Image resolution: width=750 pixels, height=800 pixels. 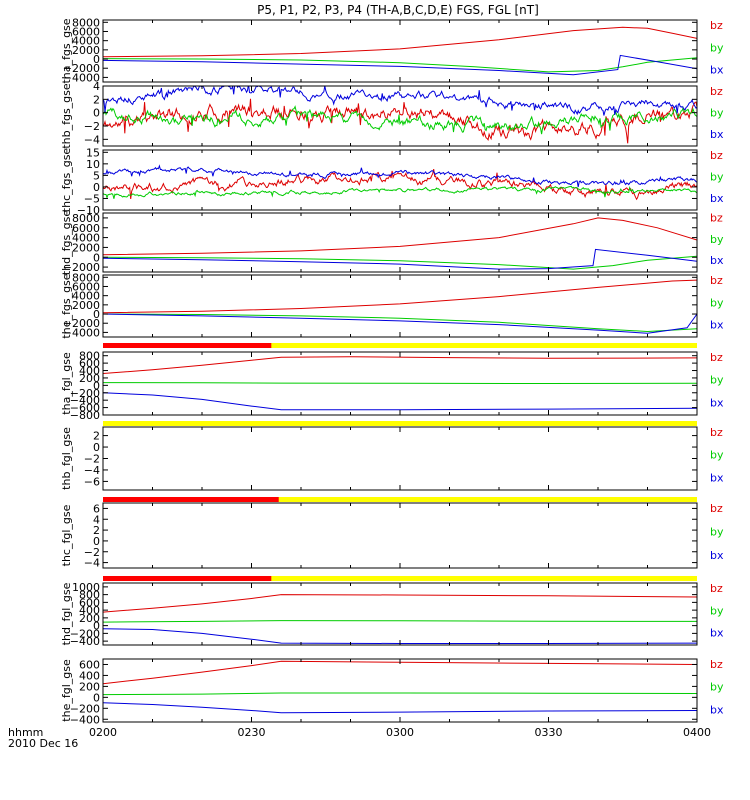 What do you see at coordinates (66, 243) in the screenshot?
I see `y-axis-label: thd_fgs_gse` at bounding box center [66, 243].